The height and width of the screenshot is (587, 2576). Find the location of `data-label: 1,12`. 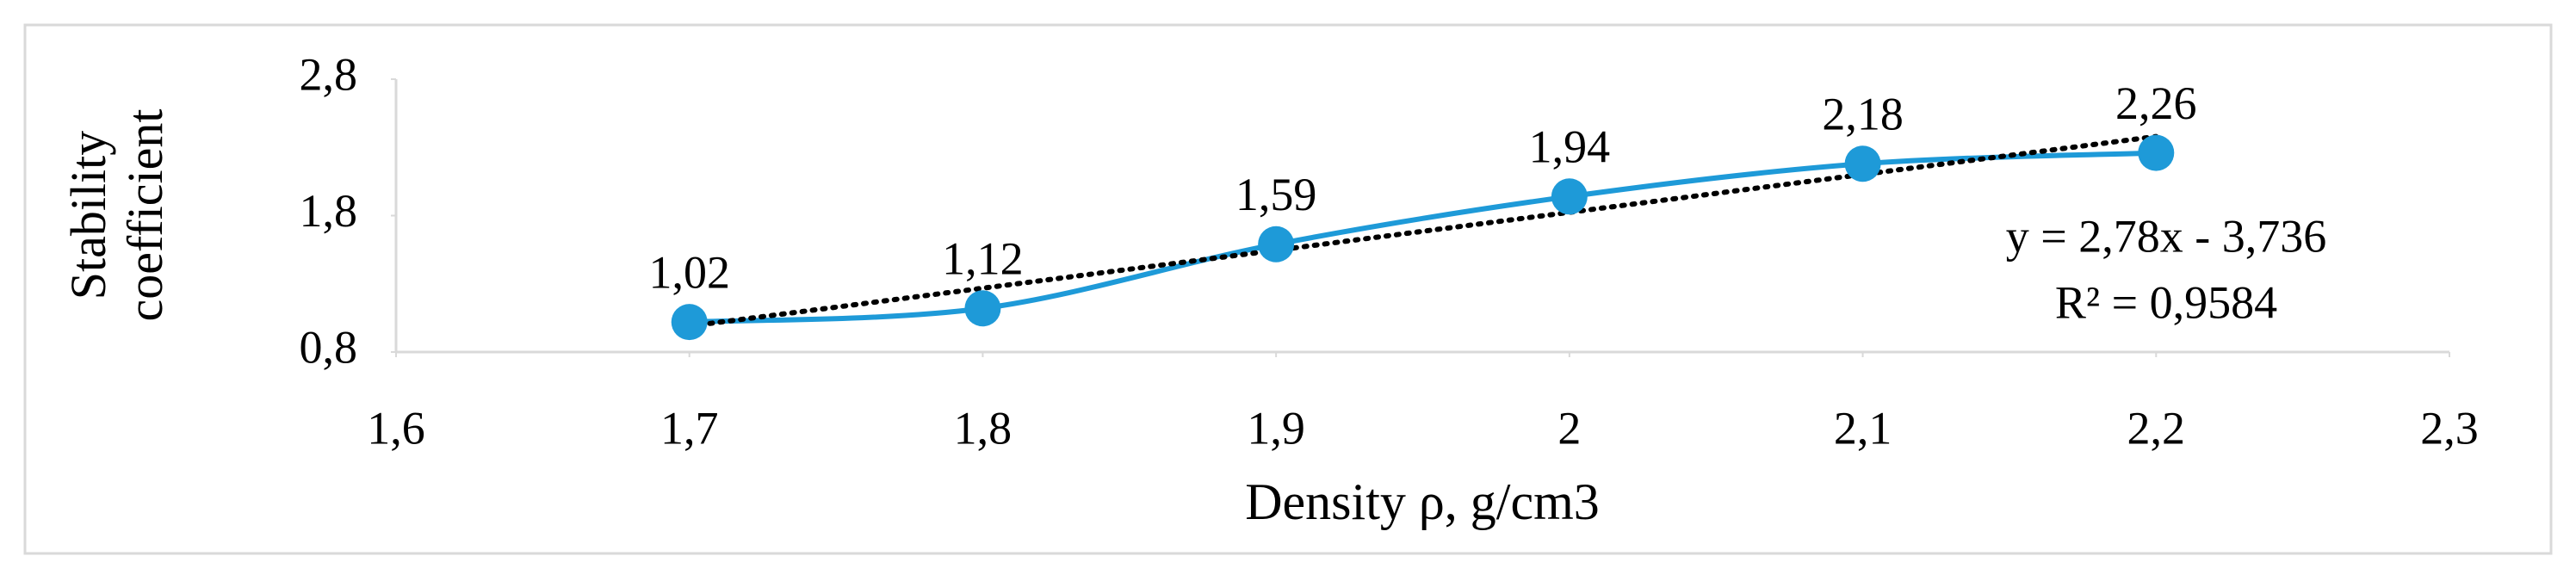

data-label: 1,12 is located at coordinates (983, 259).